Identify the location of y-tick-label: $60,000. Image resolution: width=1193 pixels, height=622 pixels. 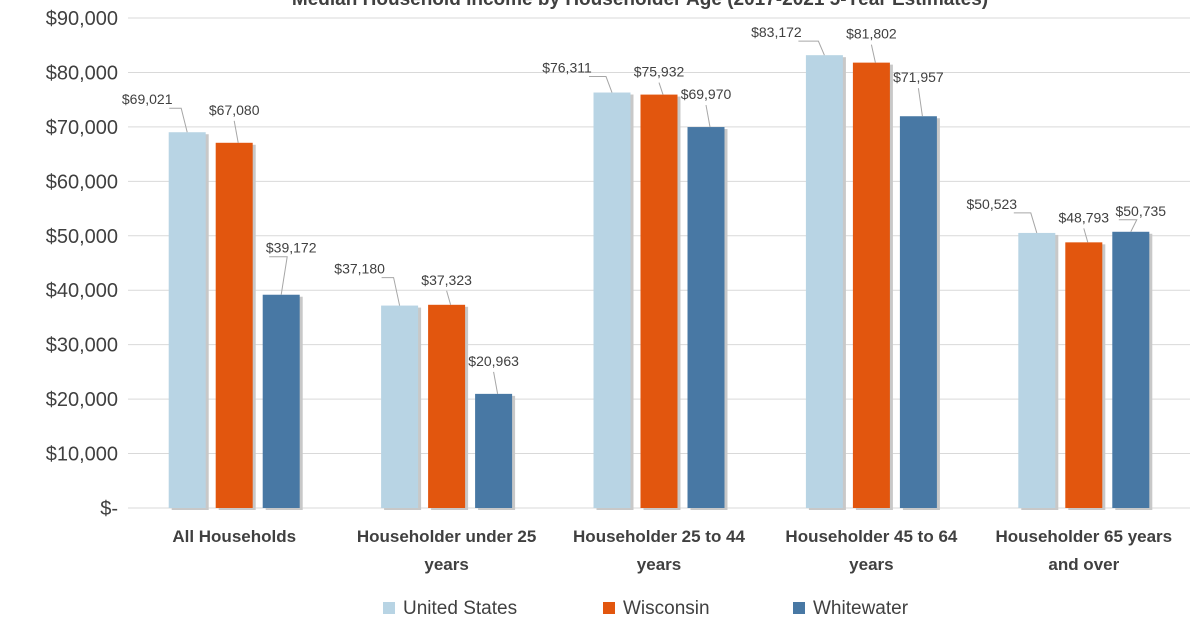
(82, 182).